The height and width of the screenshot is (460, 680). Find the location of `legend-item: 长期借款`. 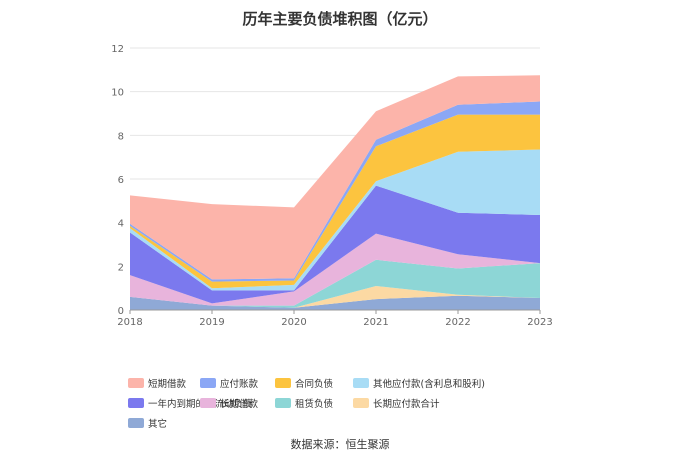

legend-item: 长期借款 is located at coordinates (237, 403).